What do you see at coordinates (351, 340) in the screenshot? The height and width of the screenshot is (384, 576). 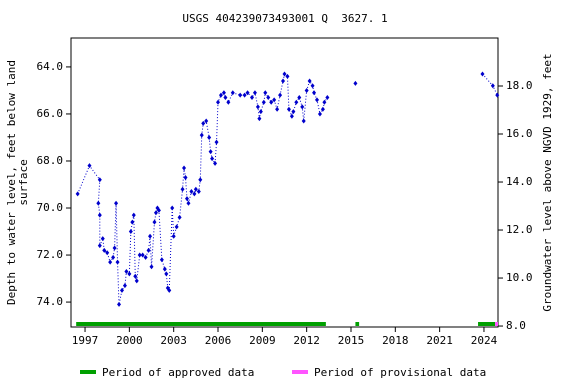 I see `x-tick-label: 2015` at bounding box center [351, 340].